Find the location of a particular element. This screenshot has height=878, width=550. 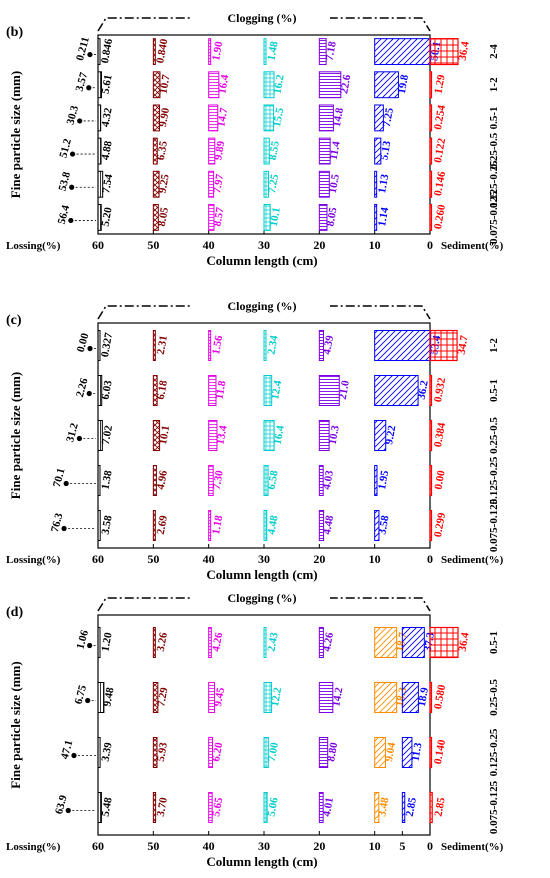

x-tick-label: 10 is located at coordinates (375, 245).